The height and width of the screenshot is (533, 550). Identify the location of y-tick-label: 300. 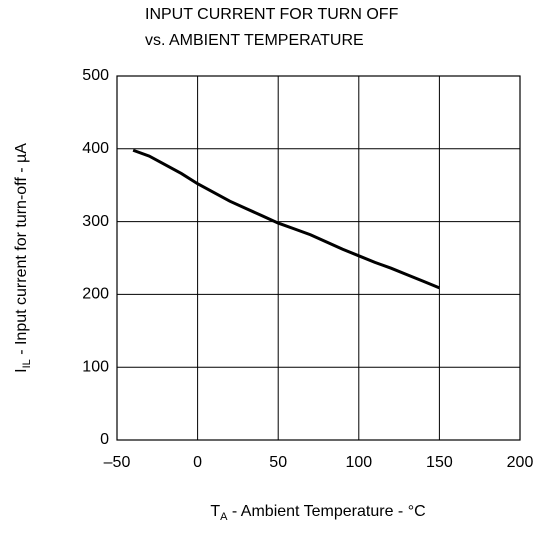
(95, 221).